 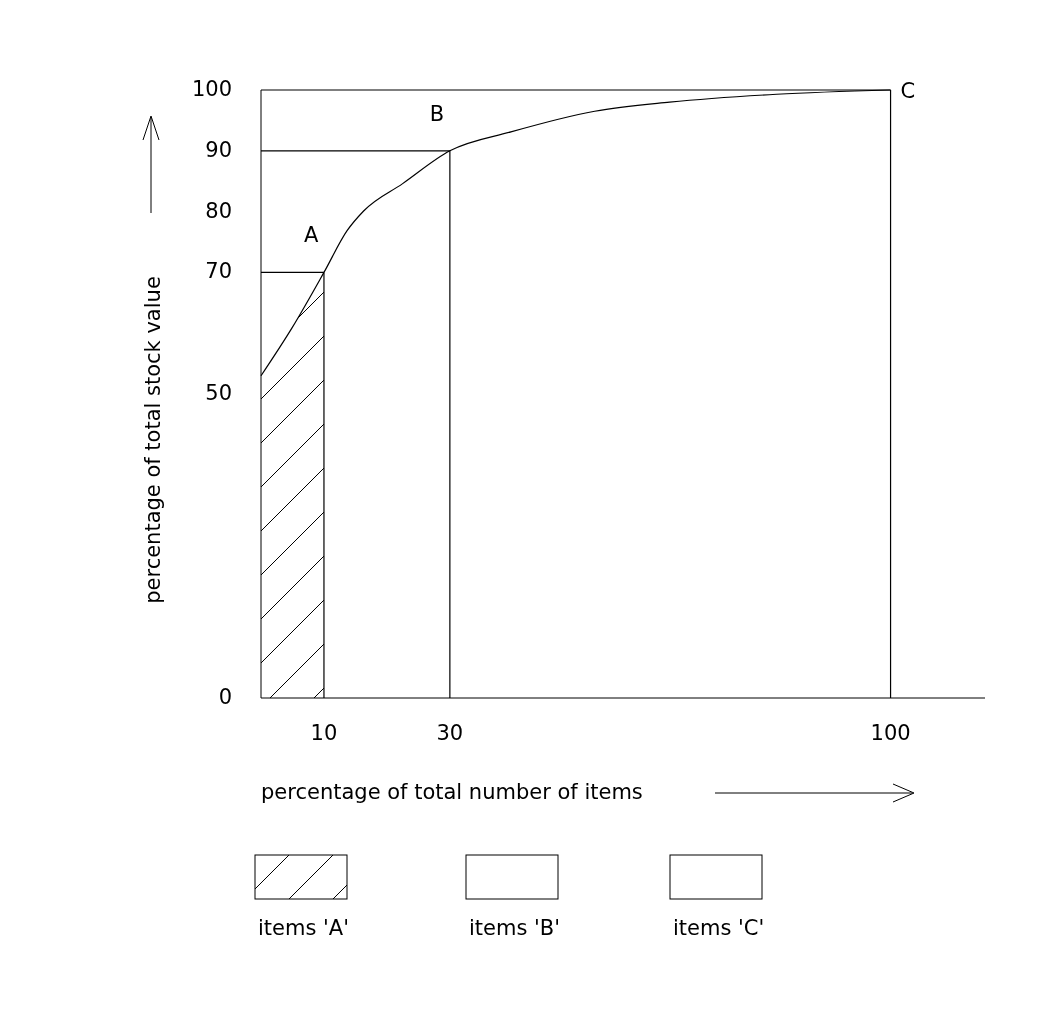 What do you see at coordinates (452, 792) in the screenshot?
I see `x-axis-title: percentage of total number of items` at bounding box center [452, 792].